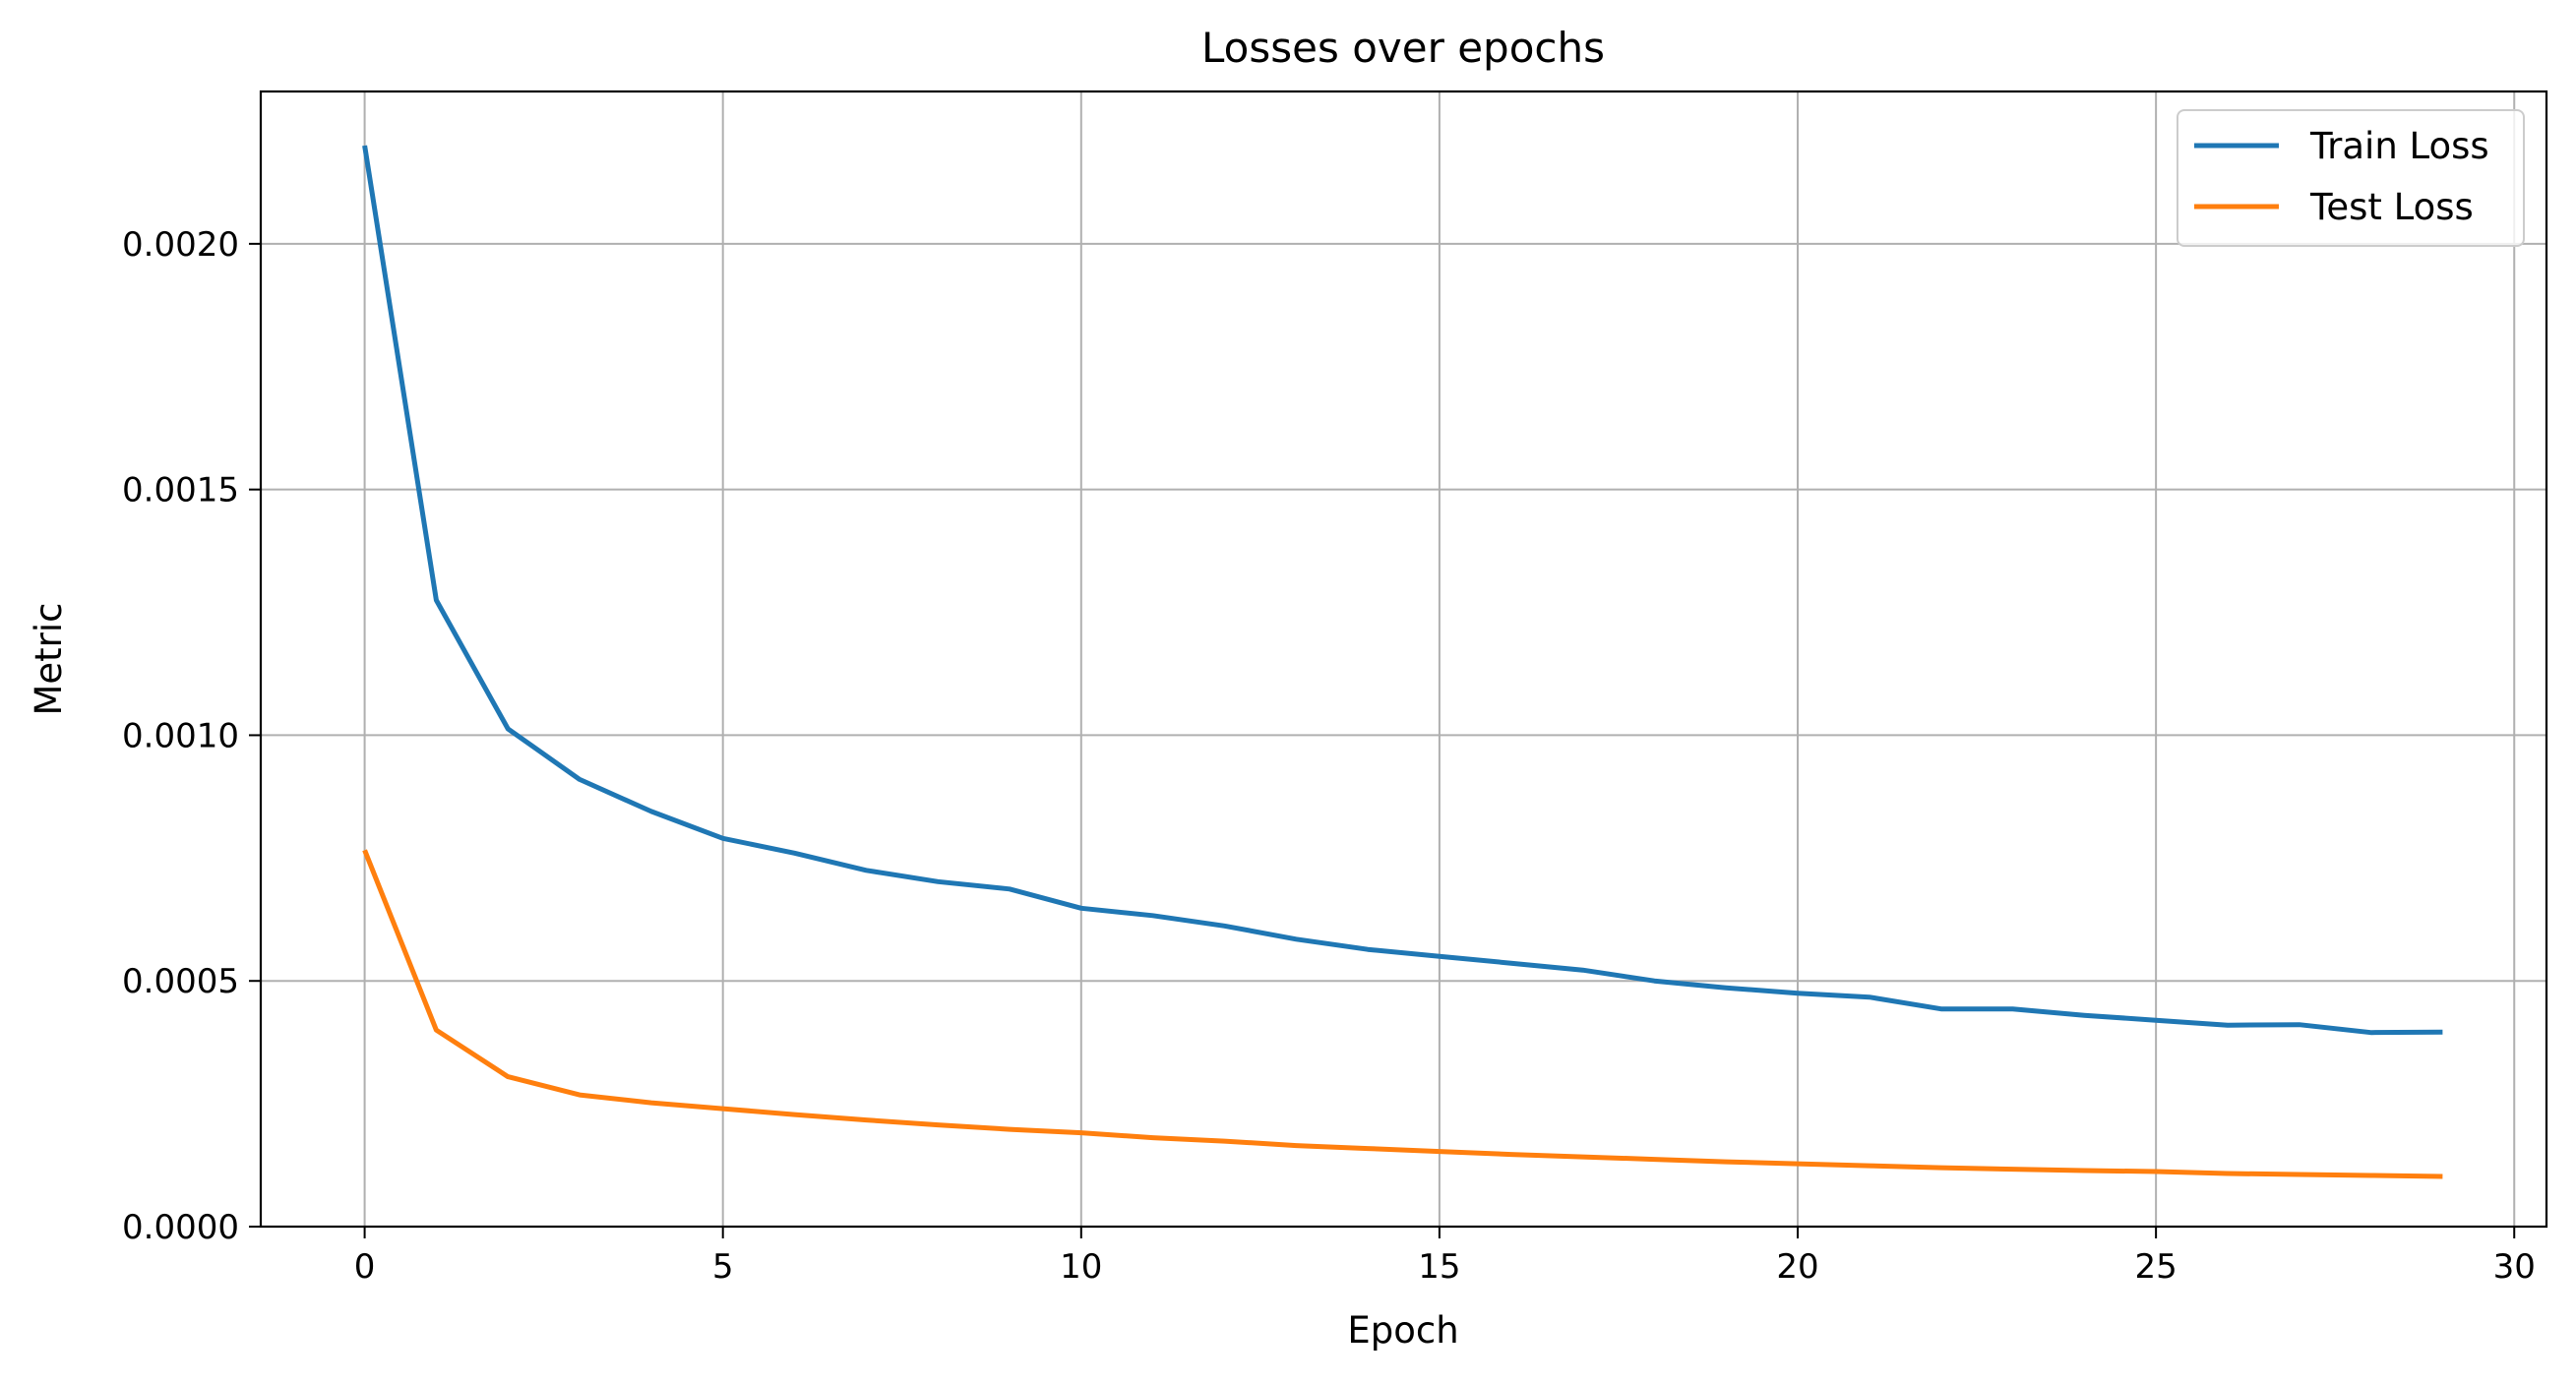  Describe the element at coordinates (180, 981) in the screenshot. I see `y-tick-label-0.0005: 0.0005` at that location.